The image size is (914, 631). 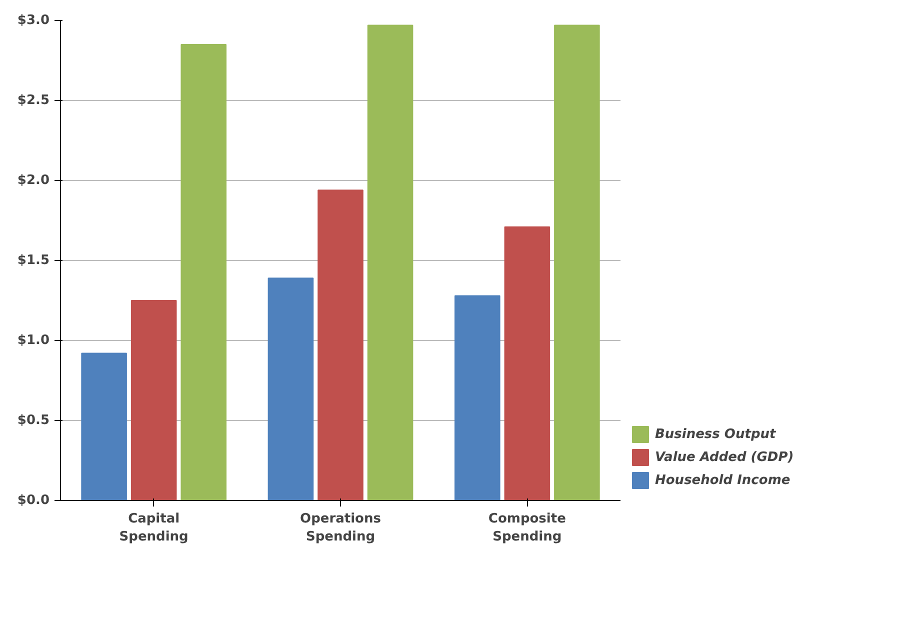 I want to click on y-tick-label: $0.5, so click(x=33, y=420).